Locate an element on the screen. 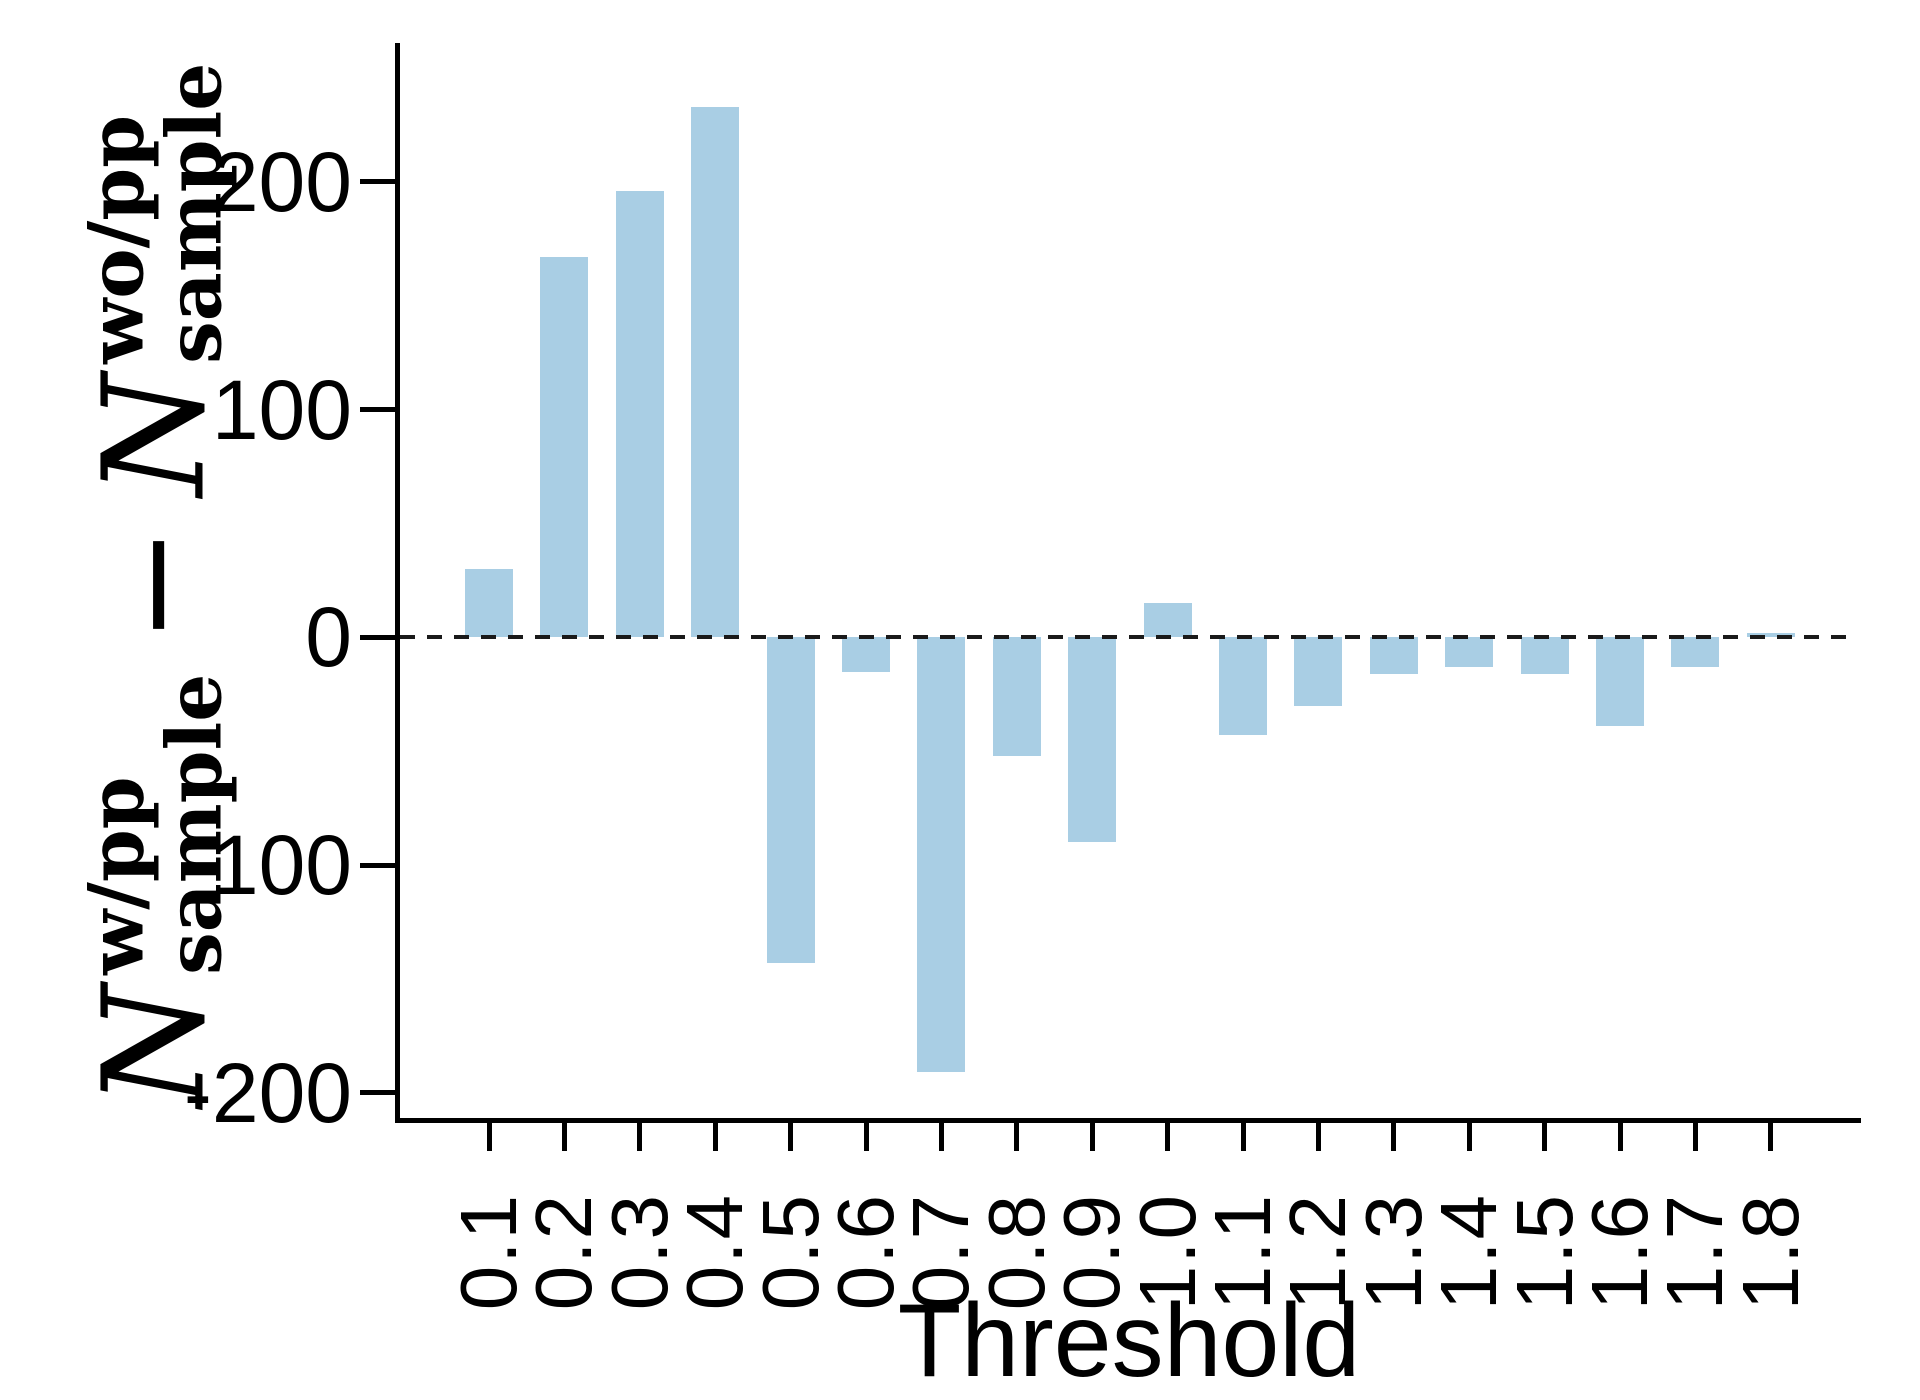 Image resolution: width=1920 pixels, height=1400 pixels. bar-0.6 is located at coordinates (866, 654).